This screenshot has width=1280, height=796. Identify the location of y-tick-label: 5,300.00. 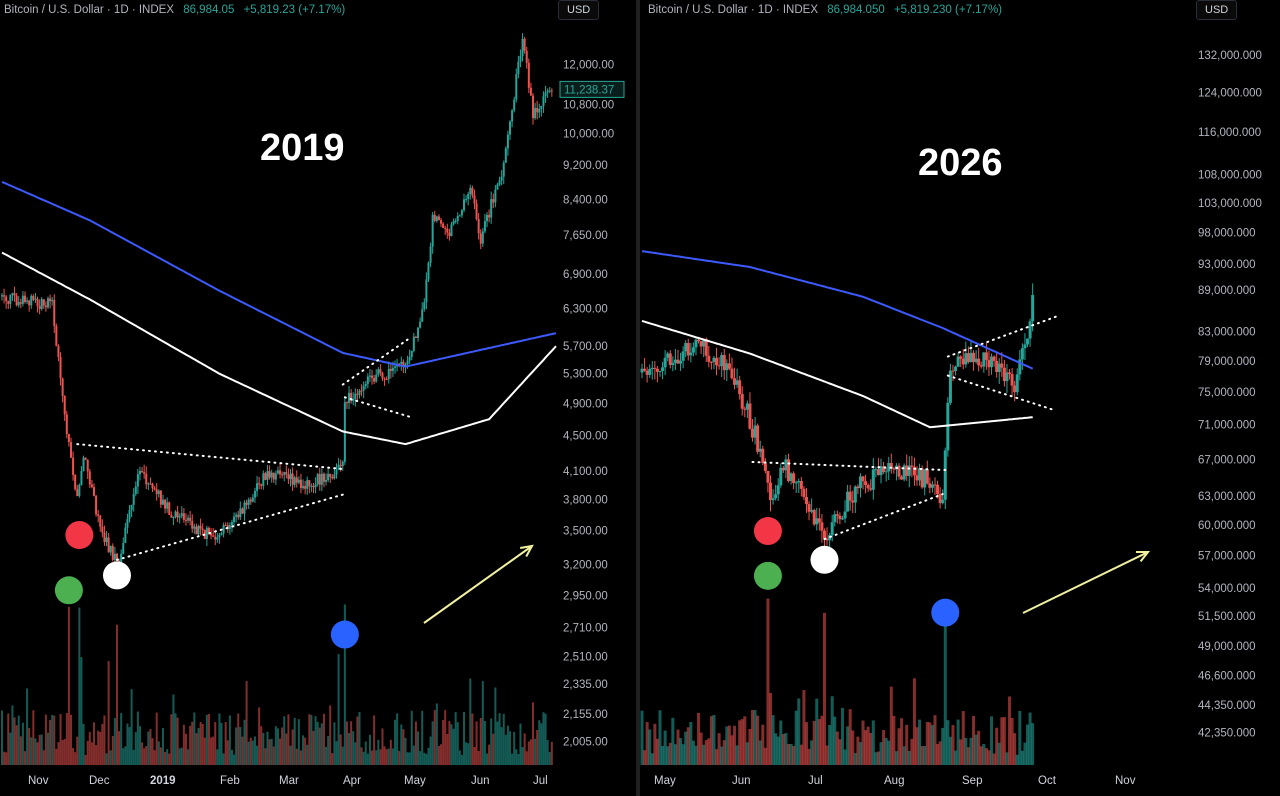
(585, 375).